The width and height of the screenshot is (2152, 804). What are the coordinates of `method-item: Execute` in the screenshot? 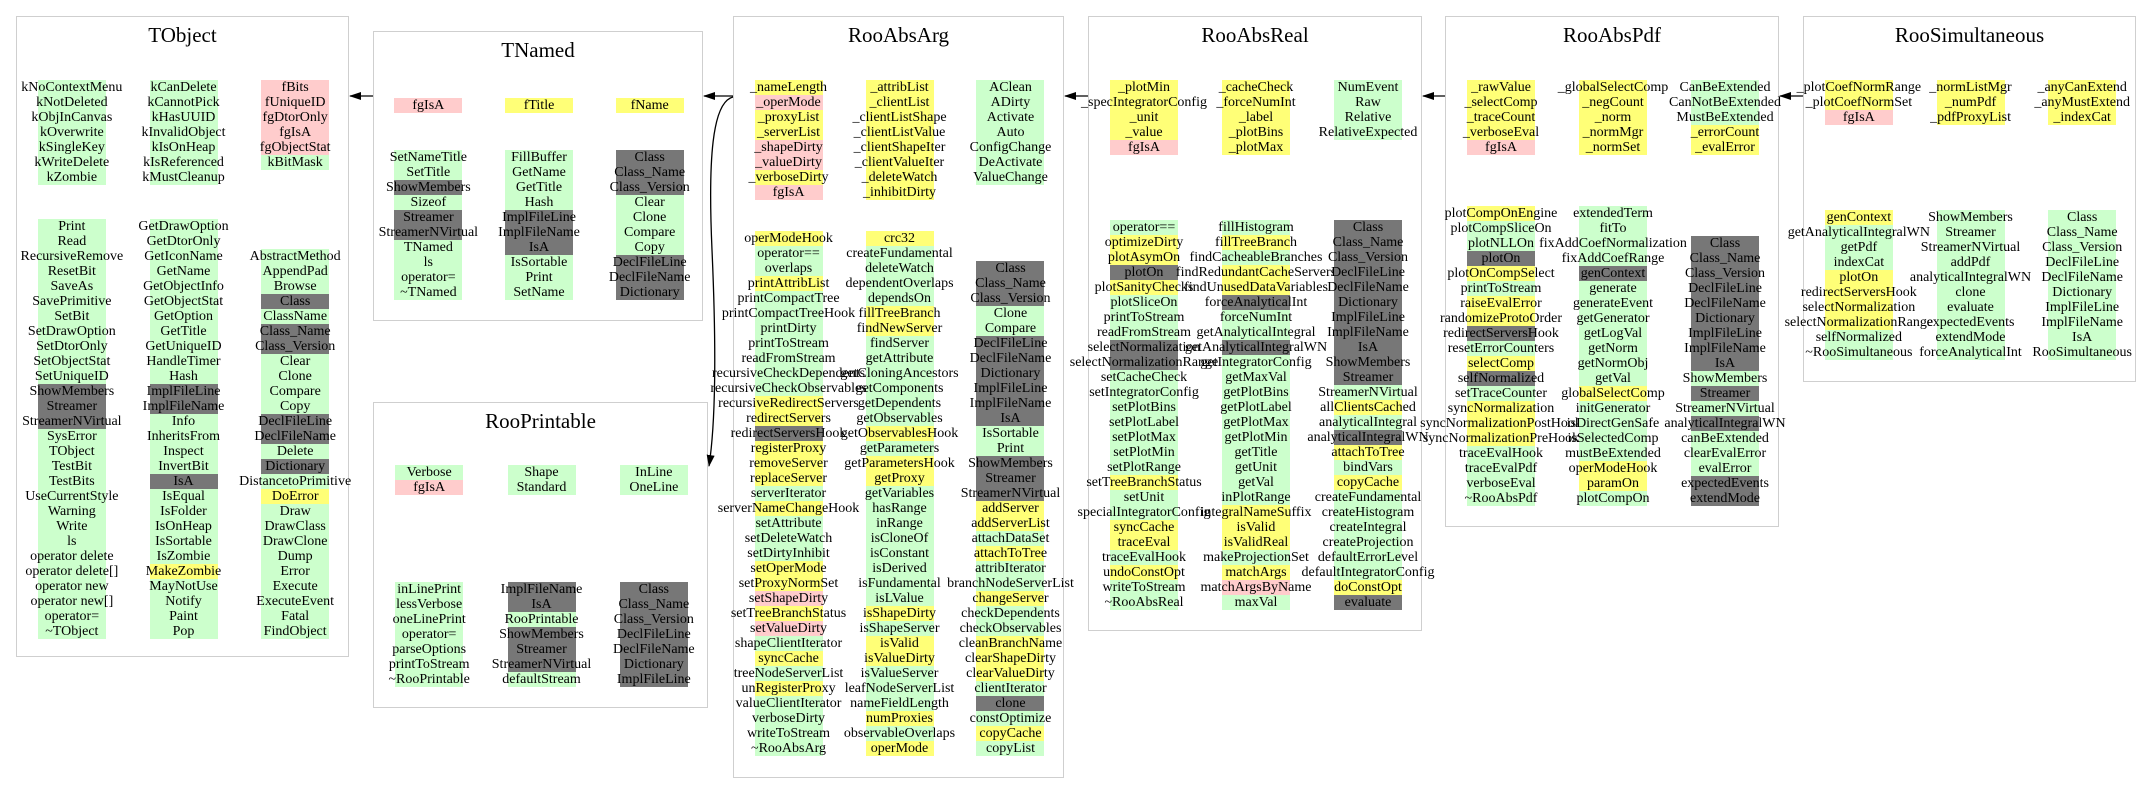 It's located at (295, 586).